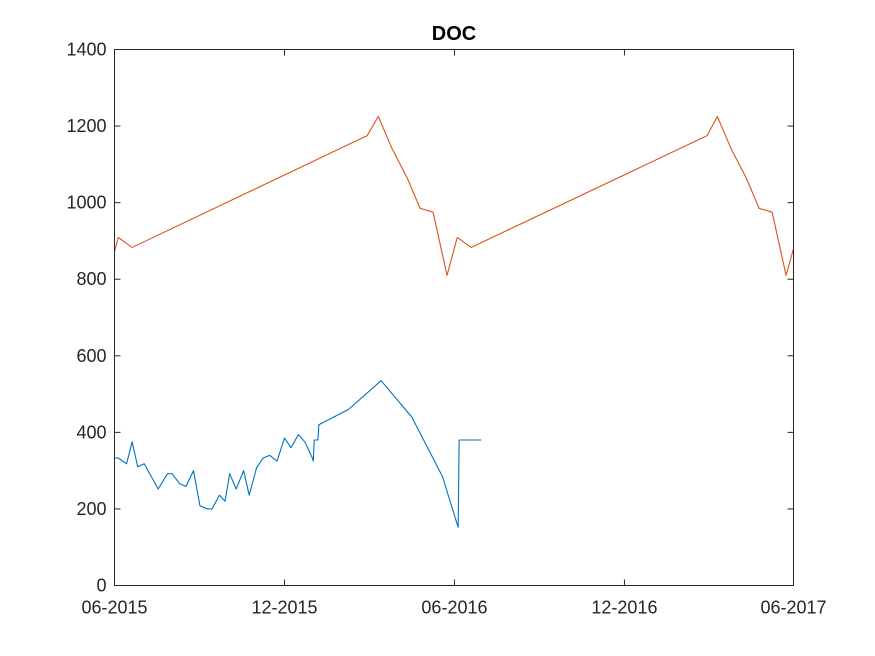 The image size is (875, 656). I want to click on y-tick-label: 0, so click(101, 586).